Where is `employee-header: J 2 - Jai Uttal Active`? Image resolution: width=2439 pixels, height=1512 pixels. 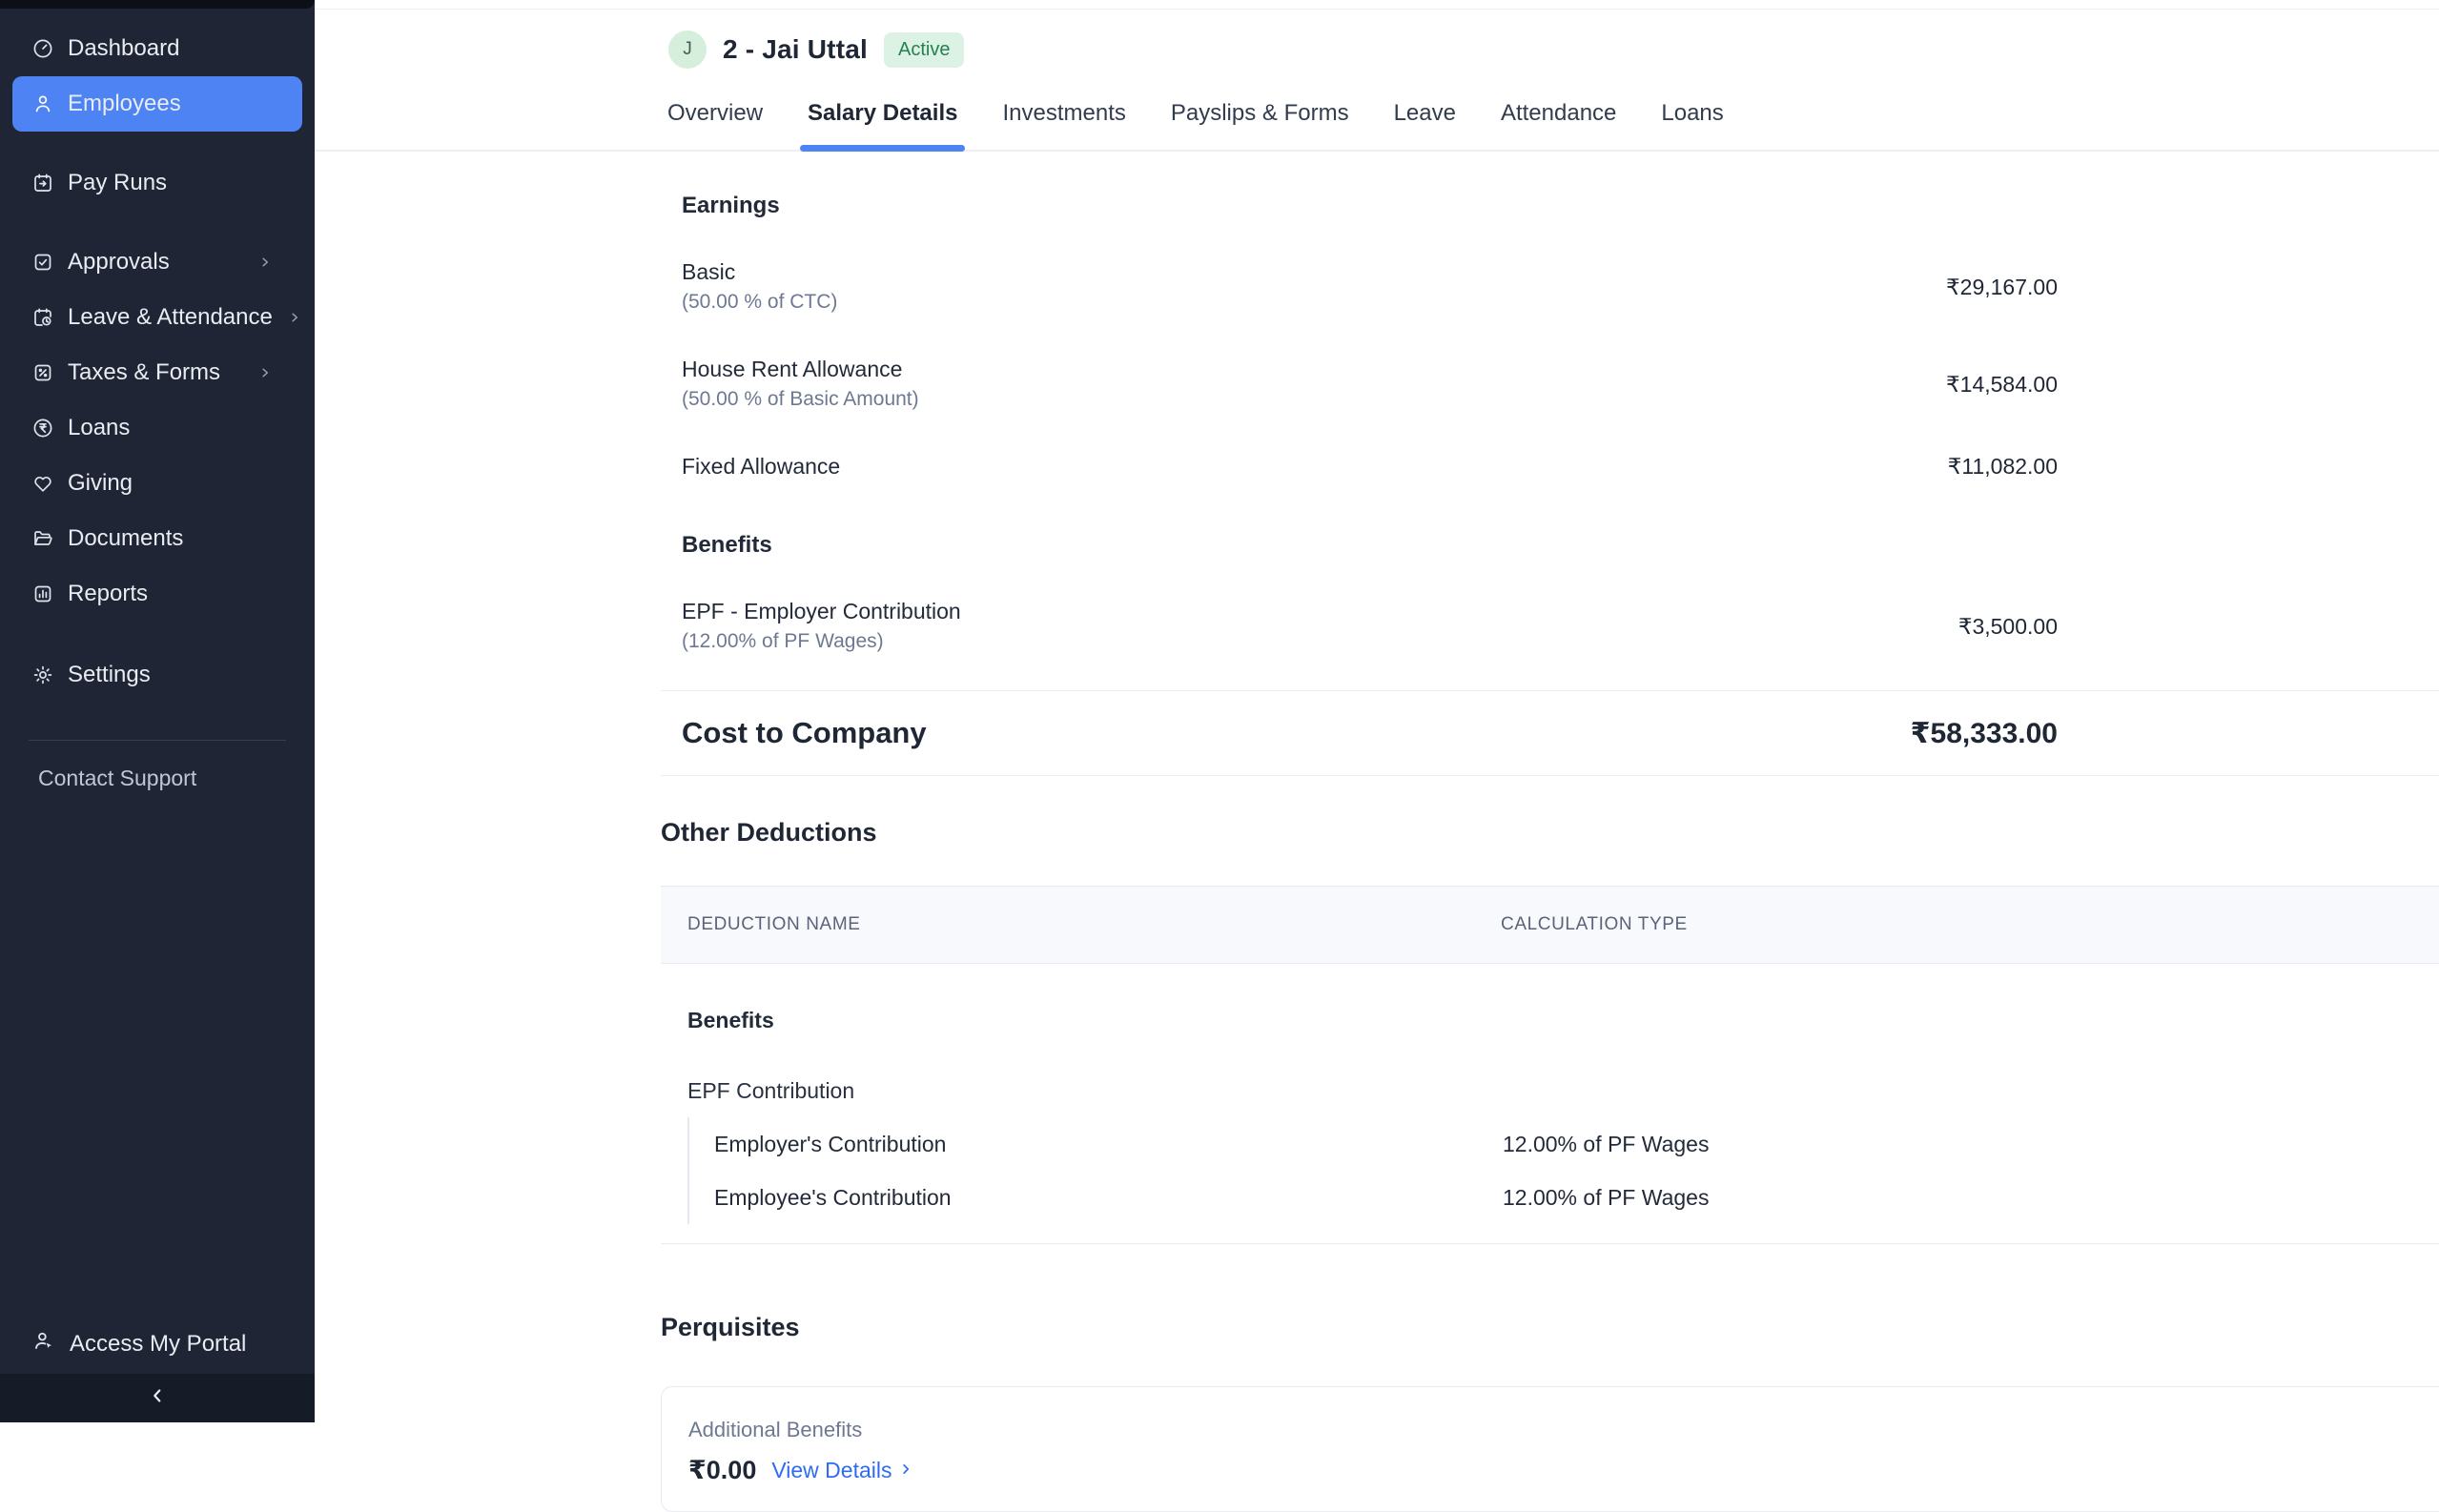
employee-header: J 2 - Jai Uttal Active is located at coordinates (1377, 39).